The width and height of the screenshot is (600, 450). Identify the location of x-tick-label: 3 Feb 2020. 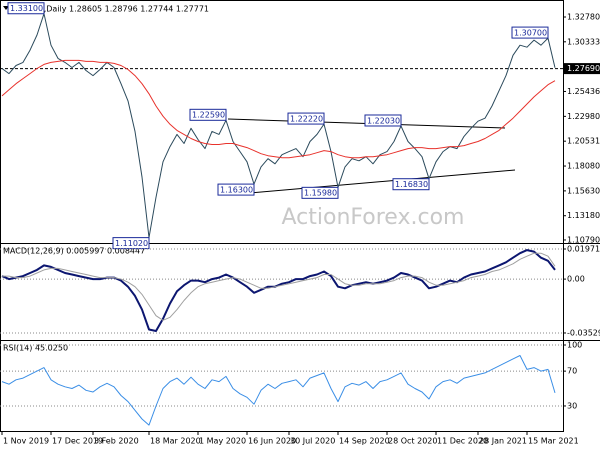
(116, 441).